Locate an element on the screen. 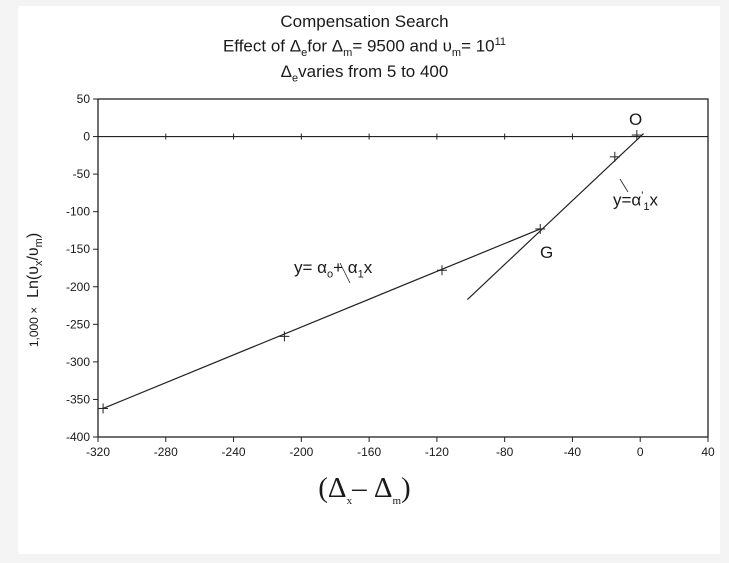 This screenshot has height=563, width=729. x-axis-label: (Δx– Δm) is located at coordinates (364, 489).